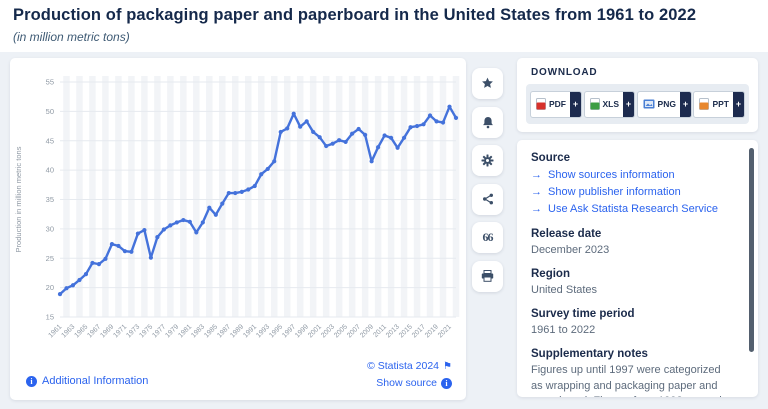 Image resolution: width=768 pixels, height=409 pixels. I want to click on x-tick-label: 1965, so click(81, 331).